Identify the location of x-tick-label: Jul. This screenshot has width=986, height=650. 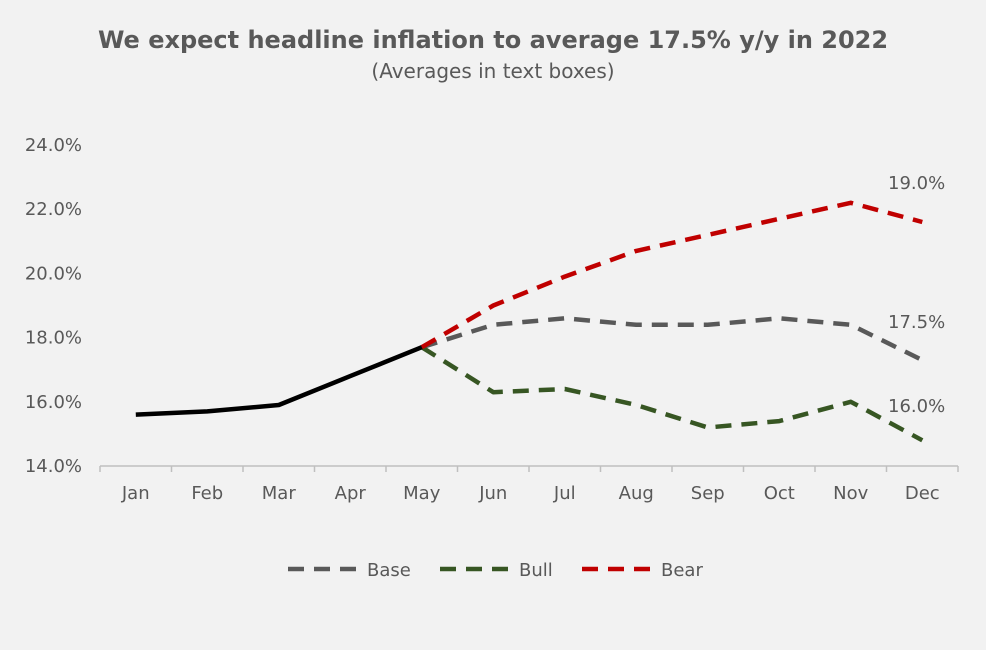
(564, 493).